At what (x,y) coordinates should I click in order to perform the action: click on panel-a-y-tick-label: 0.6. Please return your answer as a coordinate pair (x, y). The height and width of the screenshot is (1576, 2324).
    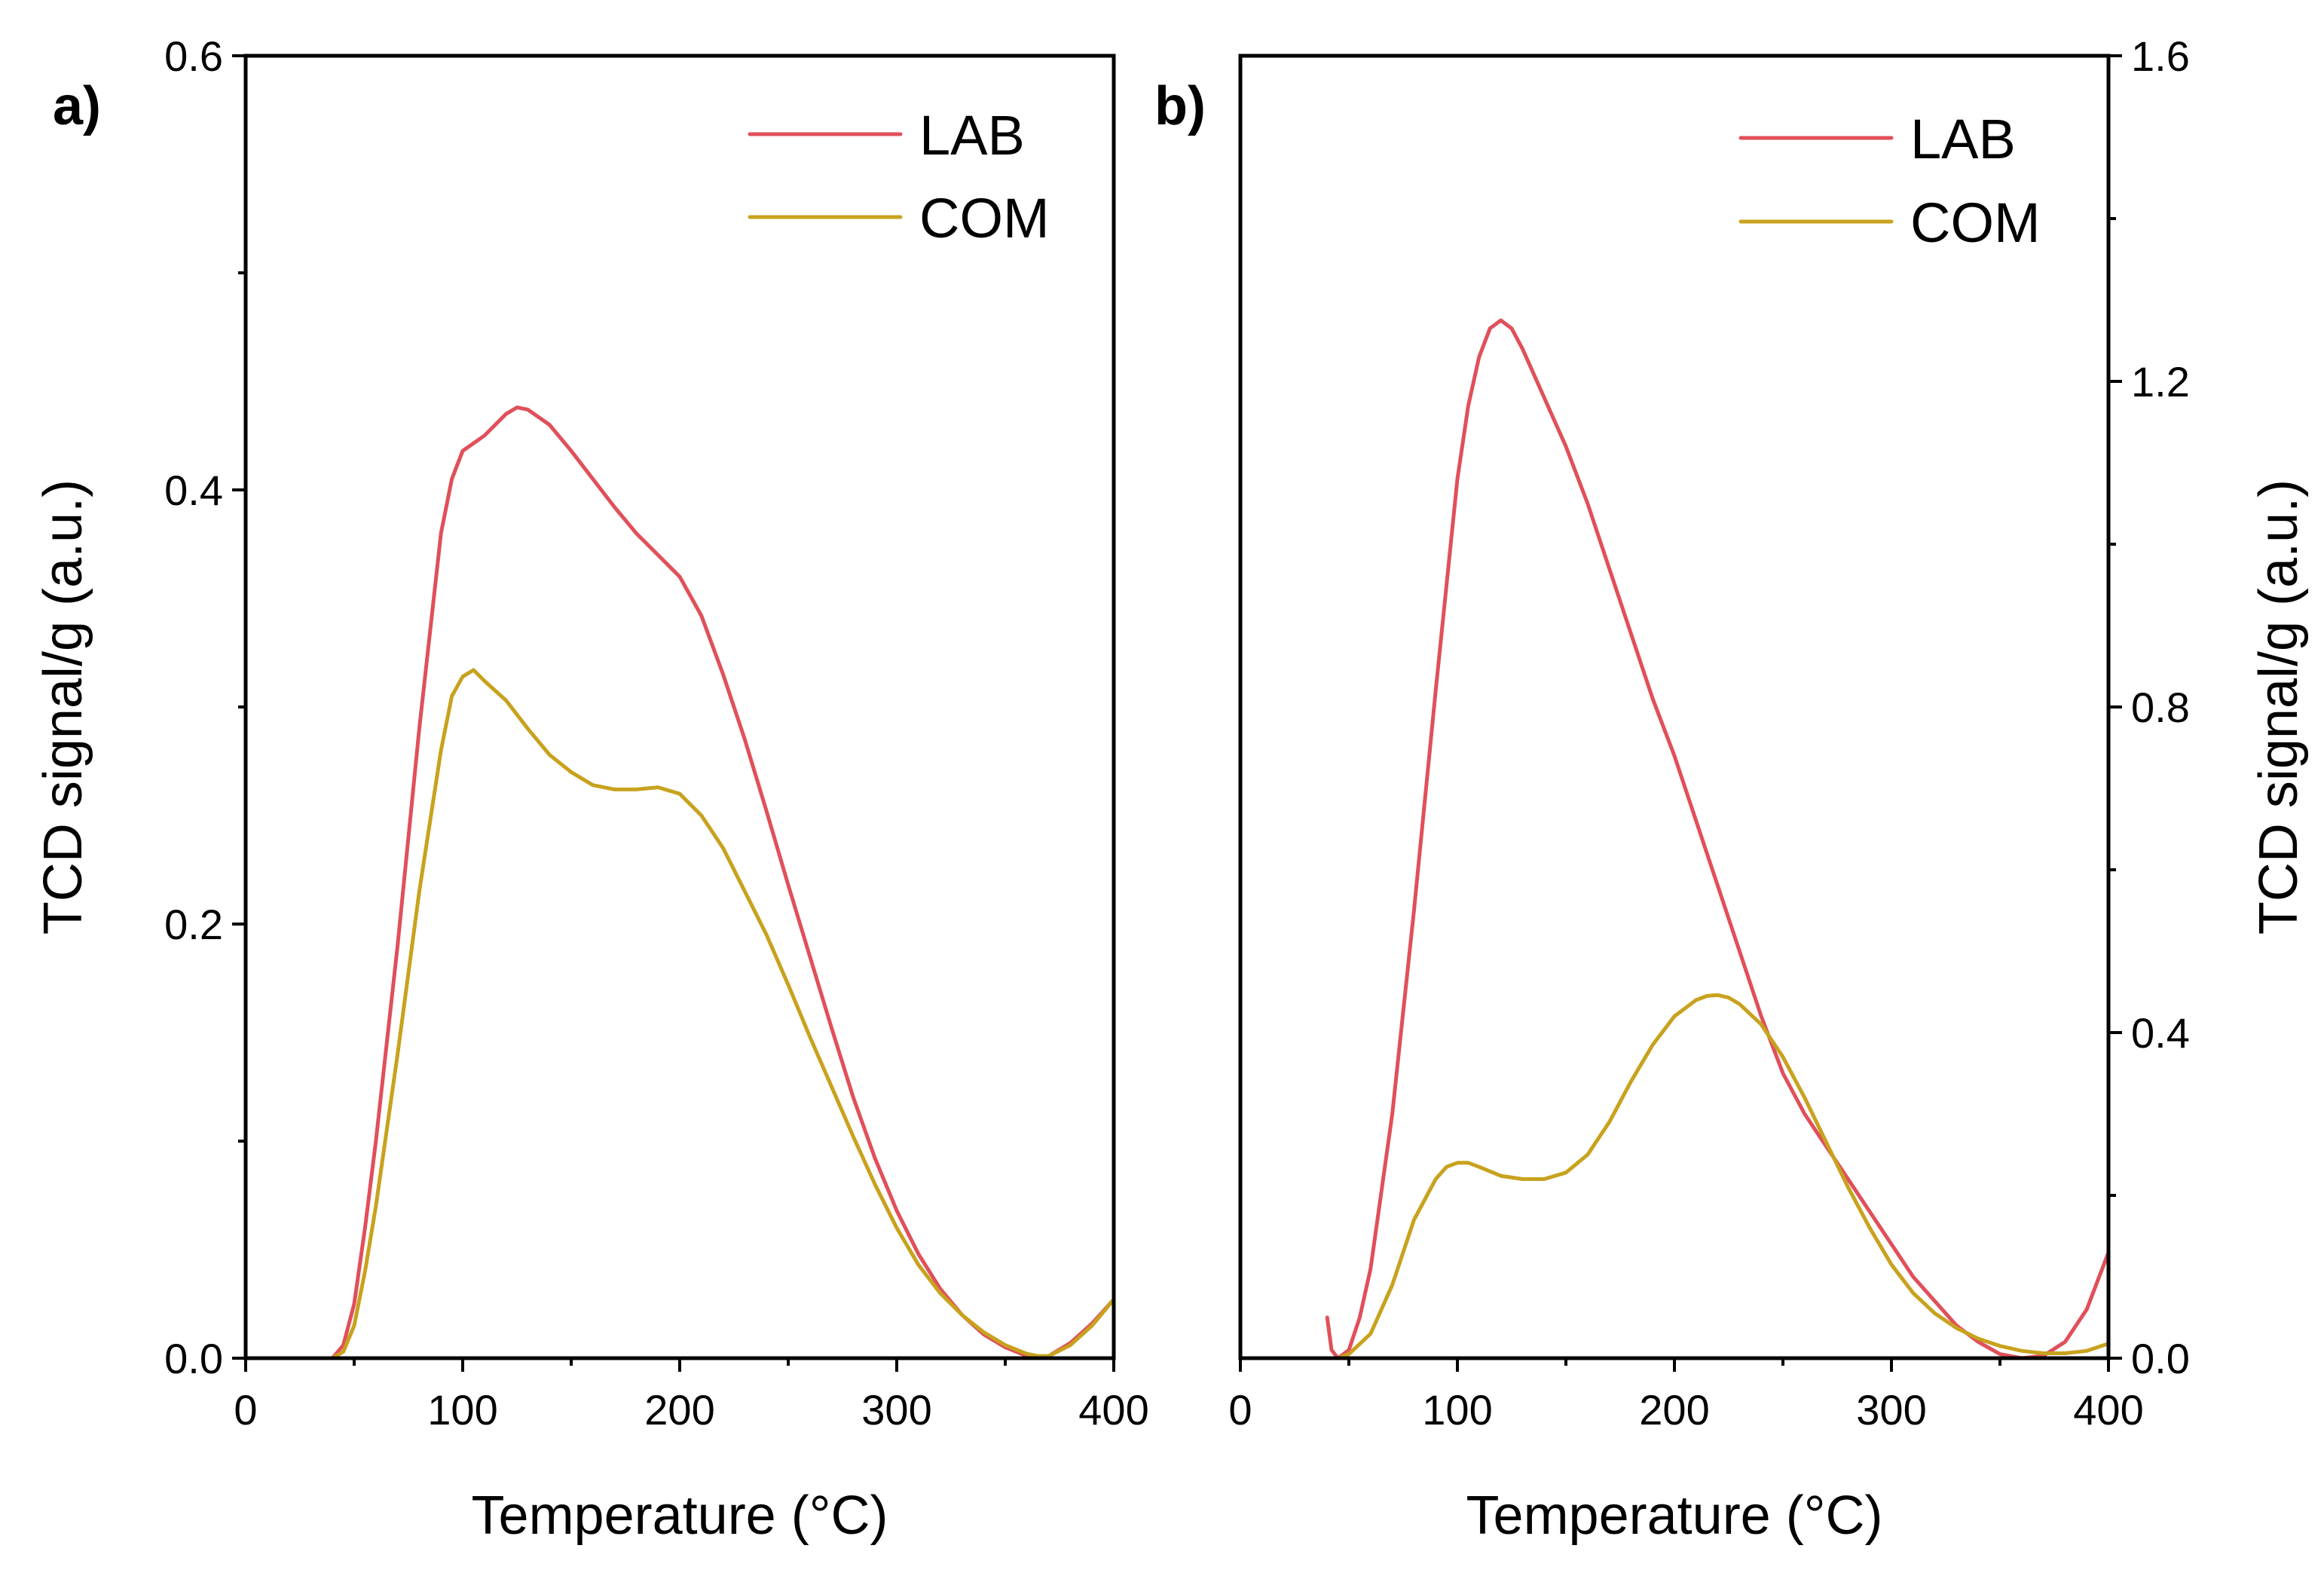
    Looking at the image, I should click on (193, 56).